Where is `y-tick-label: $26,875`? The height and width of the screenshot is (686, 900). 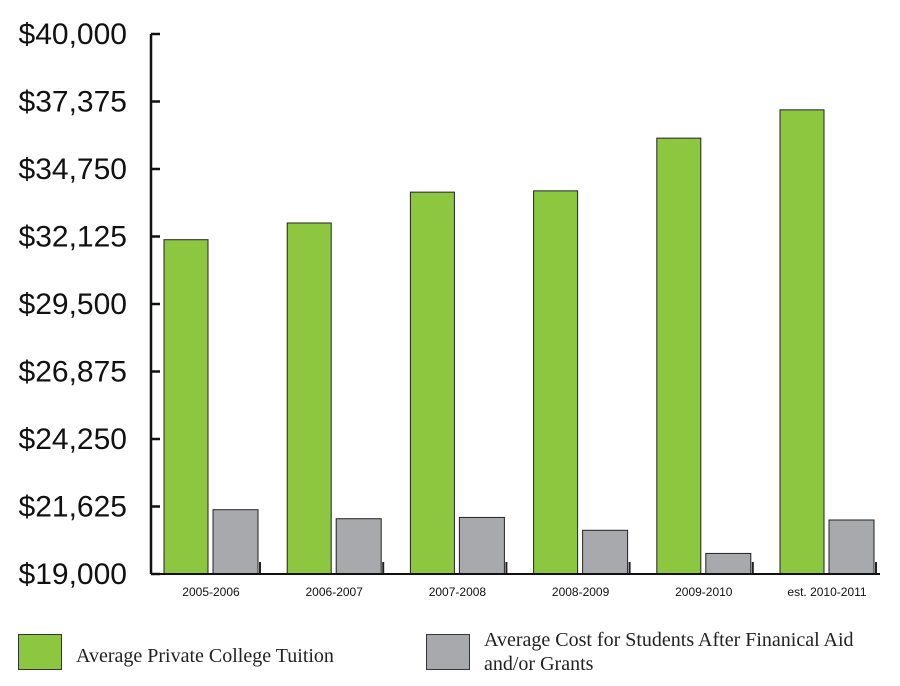
y-tick-label: $26,875 is located at coordinates (73, 372).